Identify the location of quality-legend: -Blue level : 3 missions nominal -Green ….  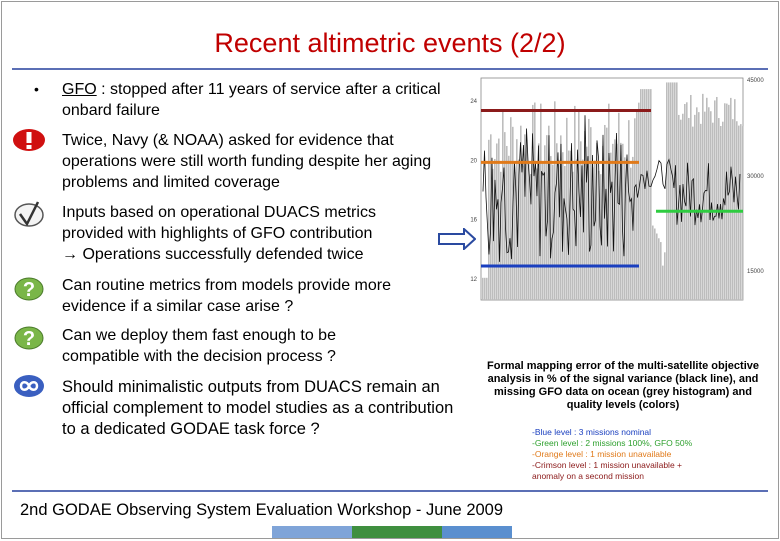
(652, 454).